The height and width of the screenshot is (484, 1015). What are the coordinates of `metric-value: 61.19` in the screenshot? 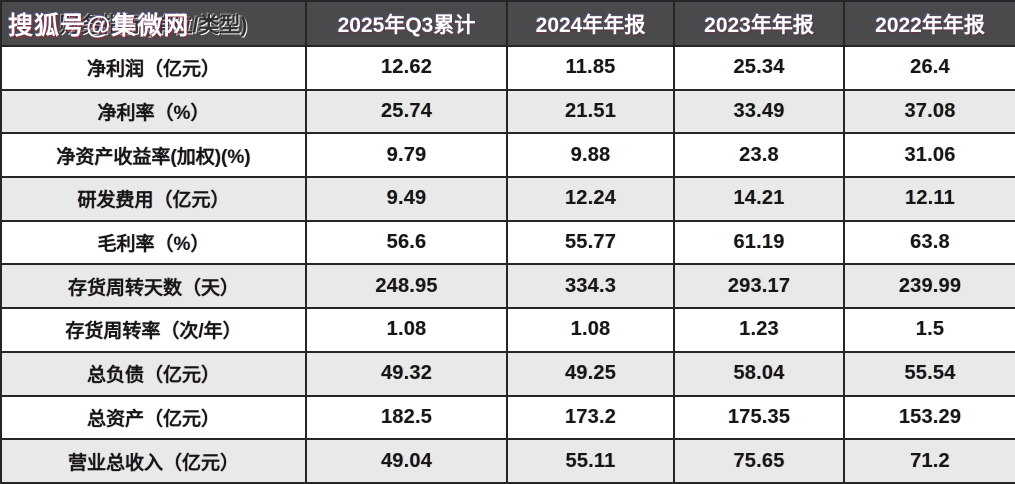 It's located at (759, 242).